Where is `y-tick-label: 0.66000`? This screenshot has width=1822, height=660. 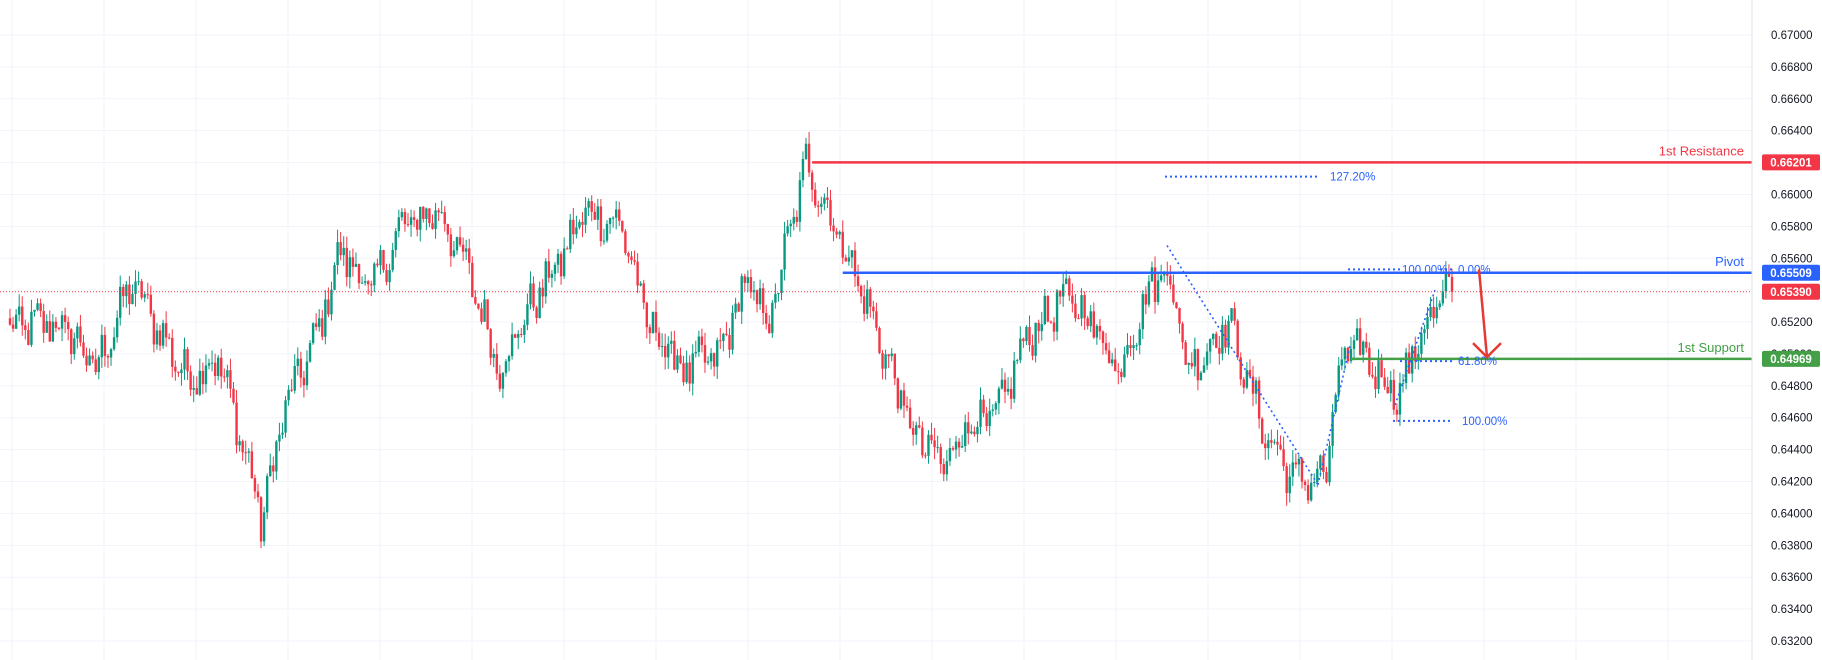 y-tick-label: 0.66000 is located at coordinates (1792, 195).